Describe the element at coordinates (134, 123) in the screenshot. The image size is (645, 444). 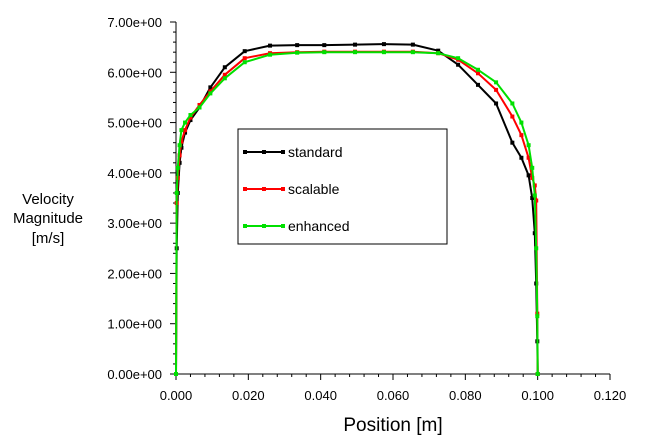
I see `y-tick-label: 5.00e+00` at that location.